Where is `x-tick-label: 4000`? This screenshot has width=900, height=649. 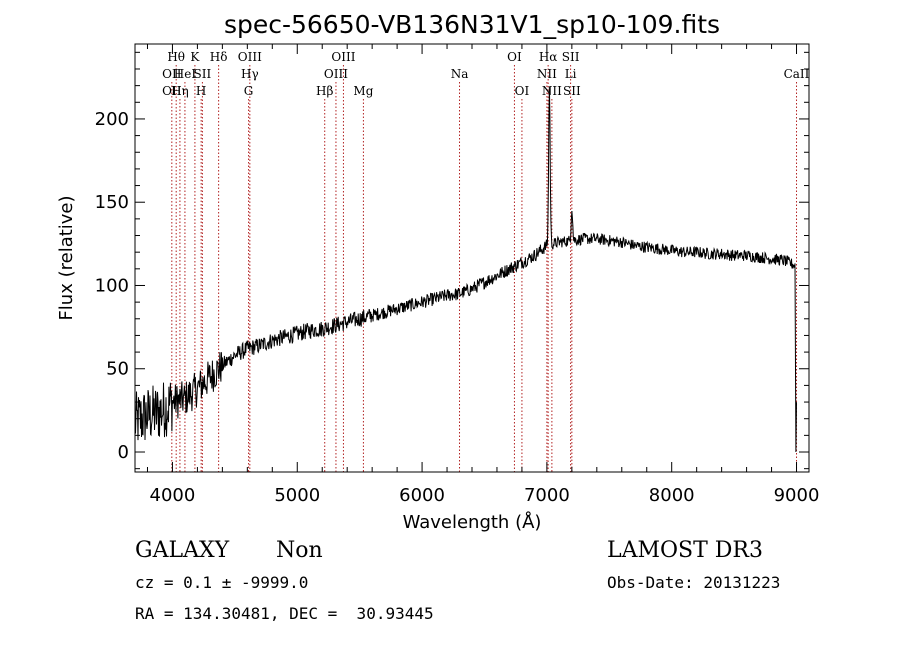 x-tick-label: 4000 is located at coordinates (173, 495).